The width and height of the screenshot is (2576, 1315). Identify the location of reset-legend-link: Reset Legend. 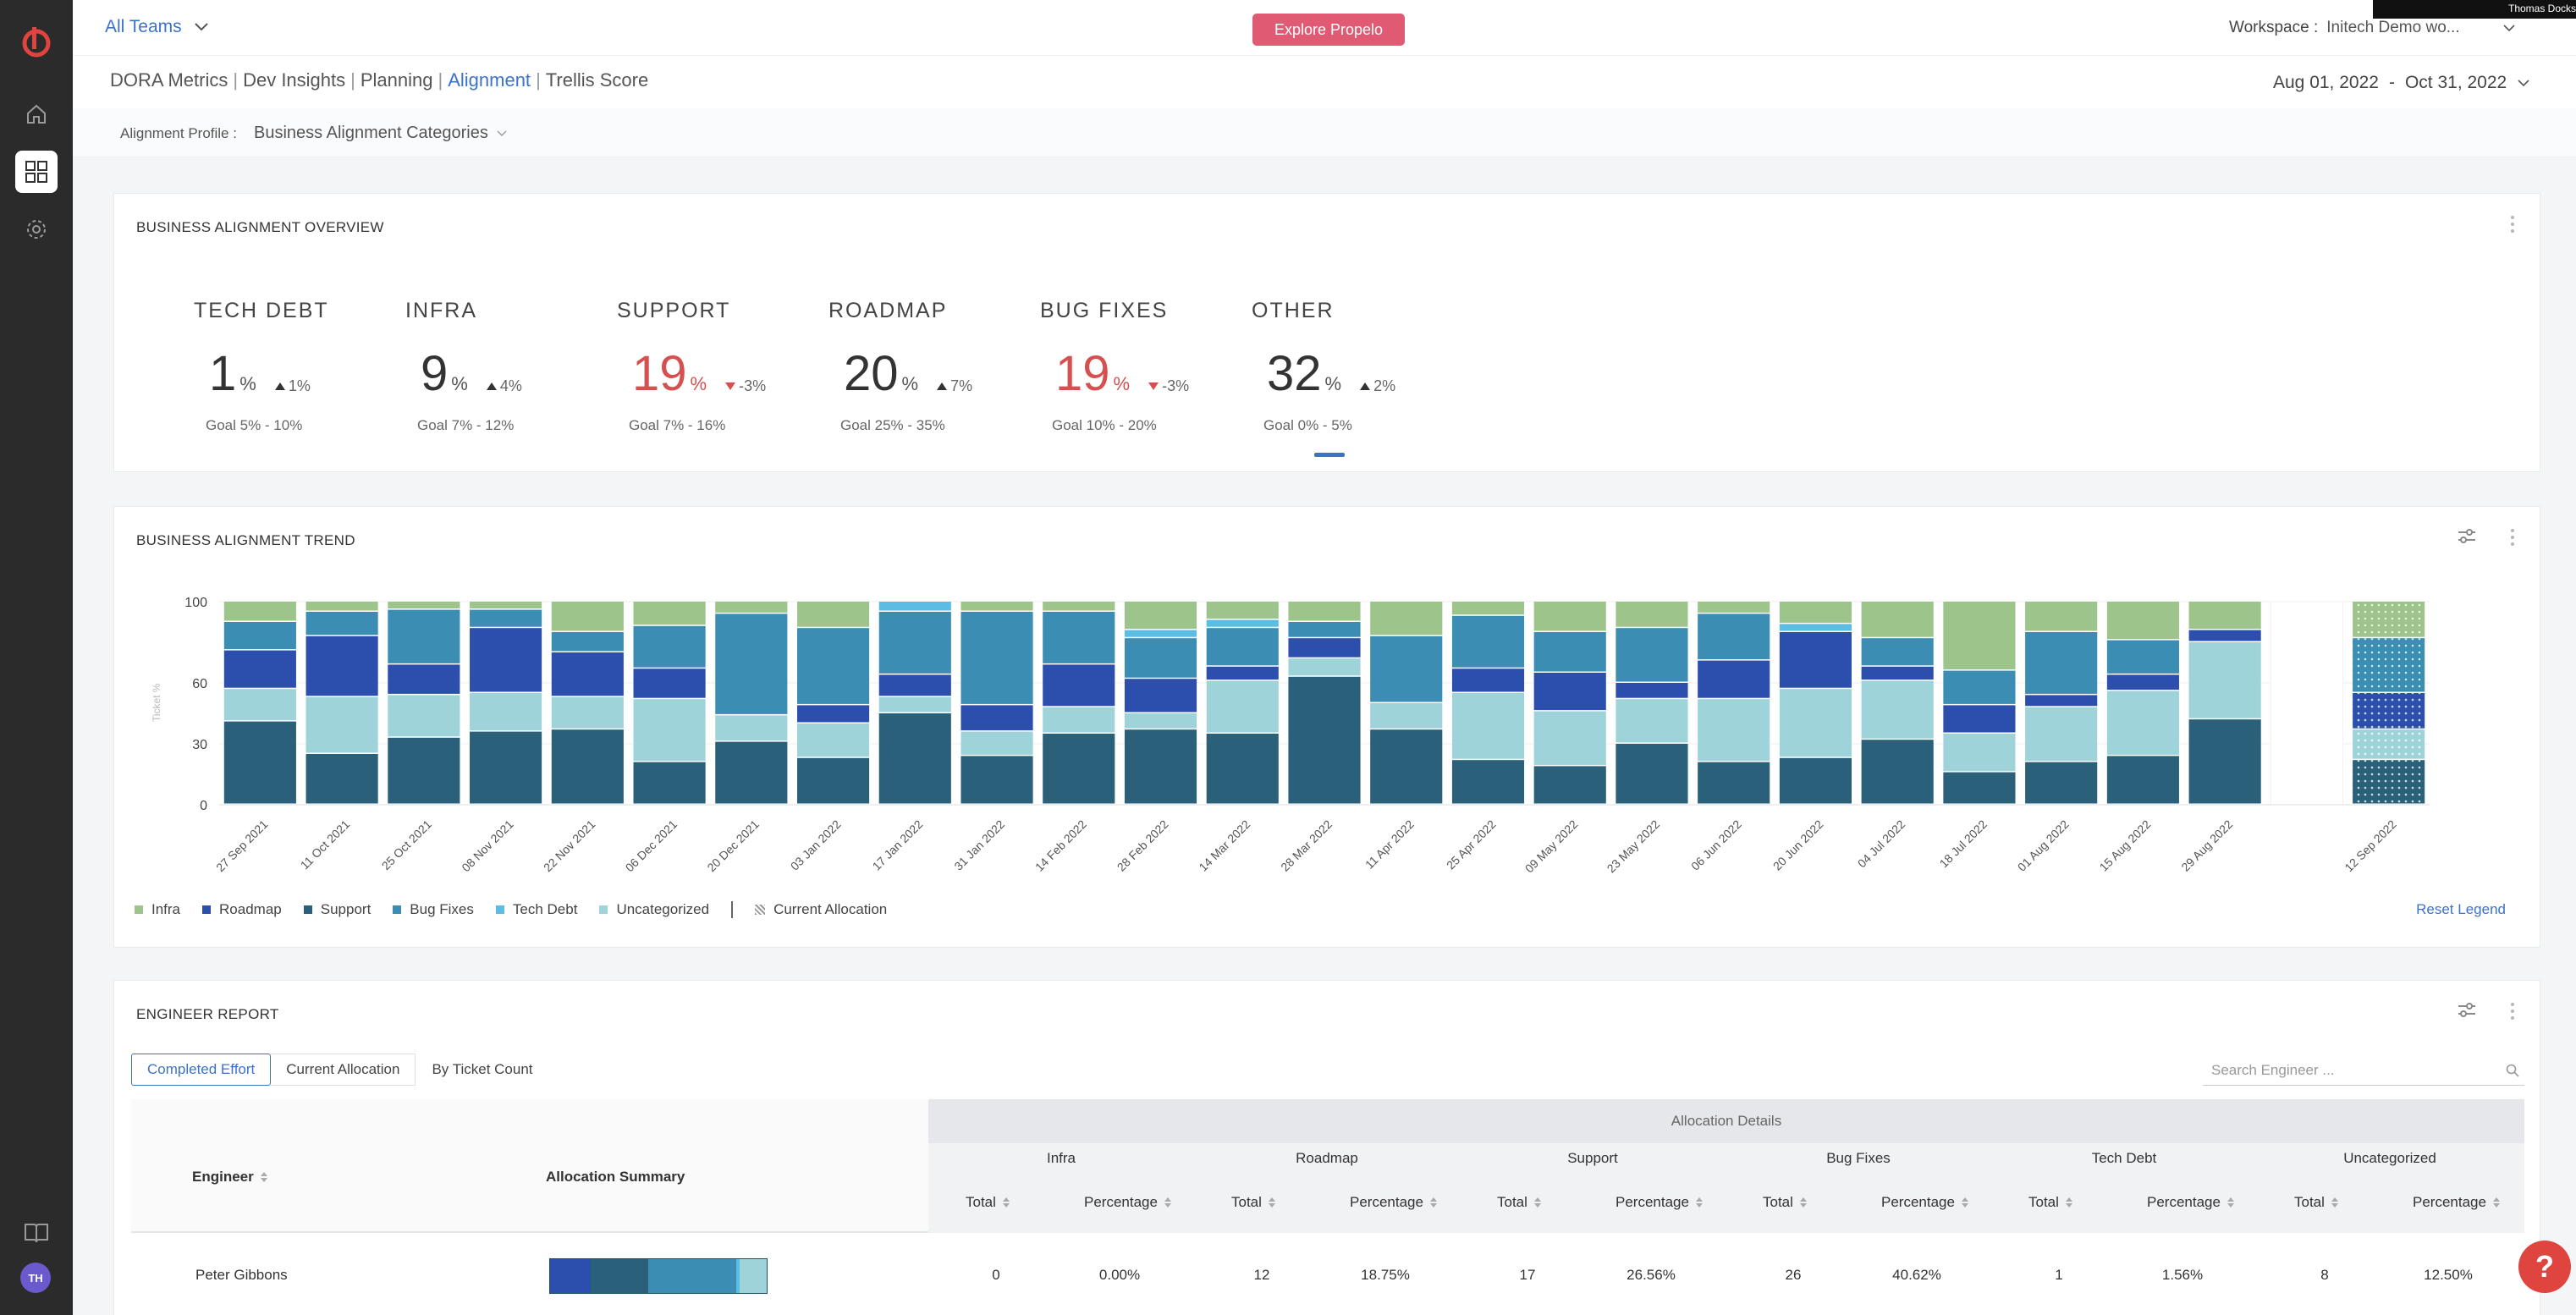
(2461, 909).